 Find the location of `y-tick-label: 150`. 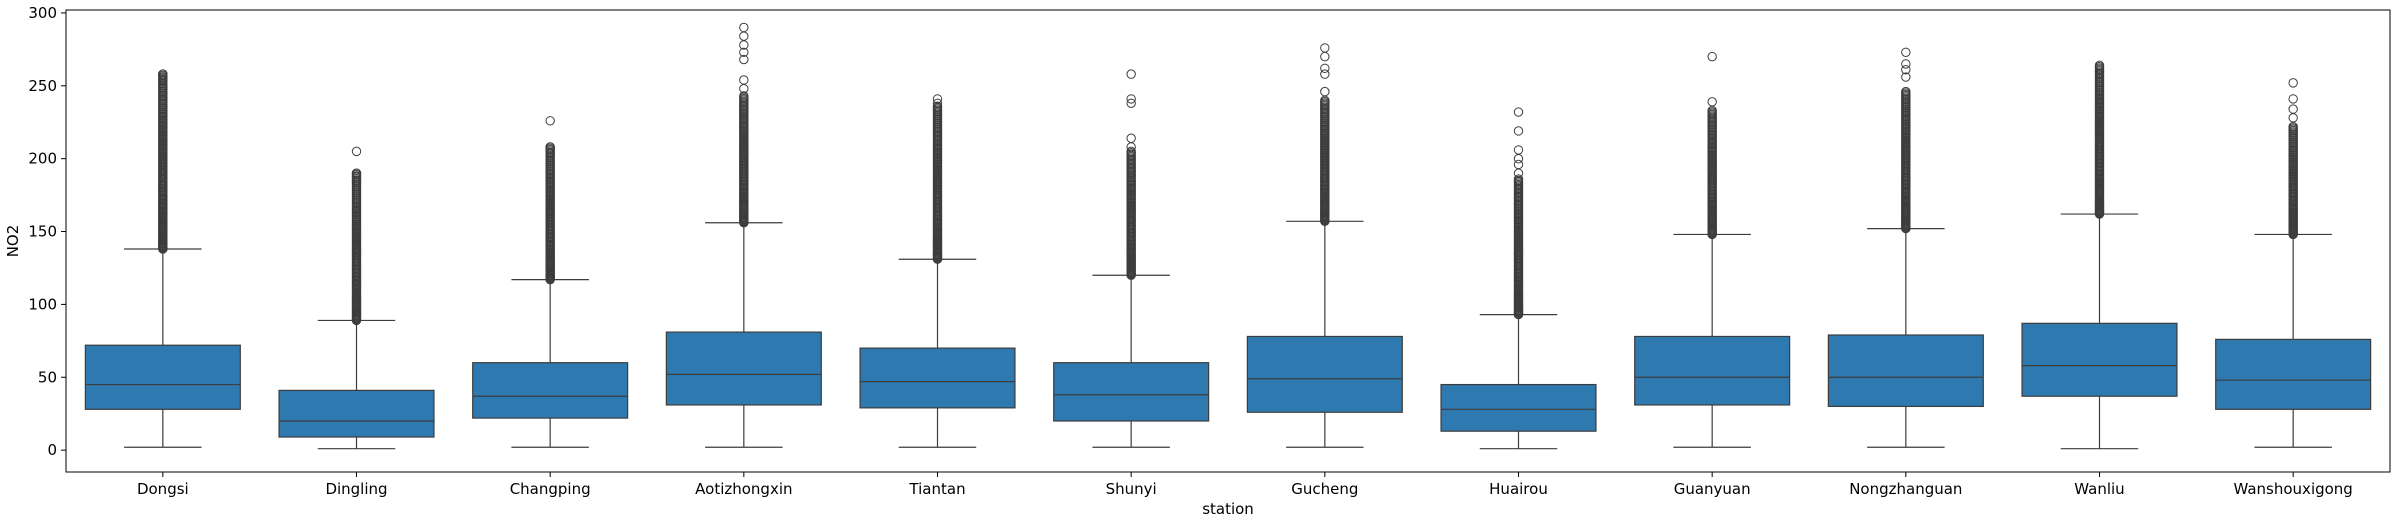

y-tick-label: 150 is located at coordinates (42, 232).